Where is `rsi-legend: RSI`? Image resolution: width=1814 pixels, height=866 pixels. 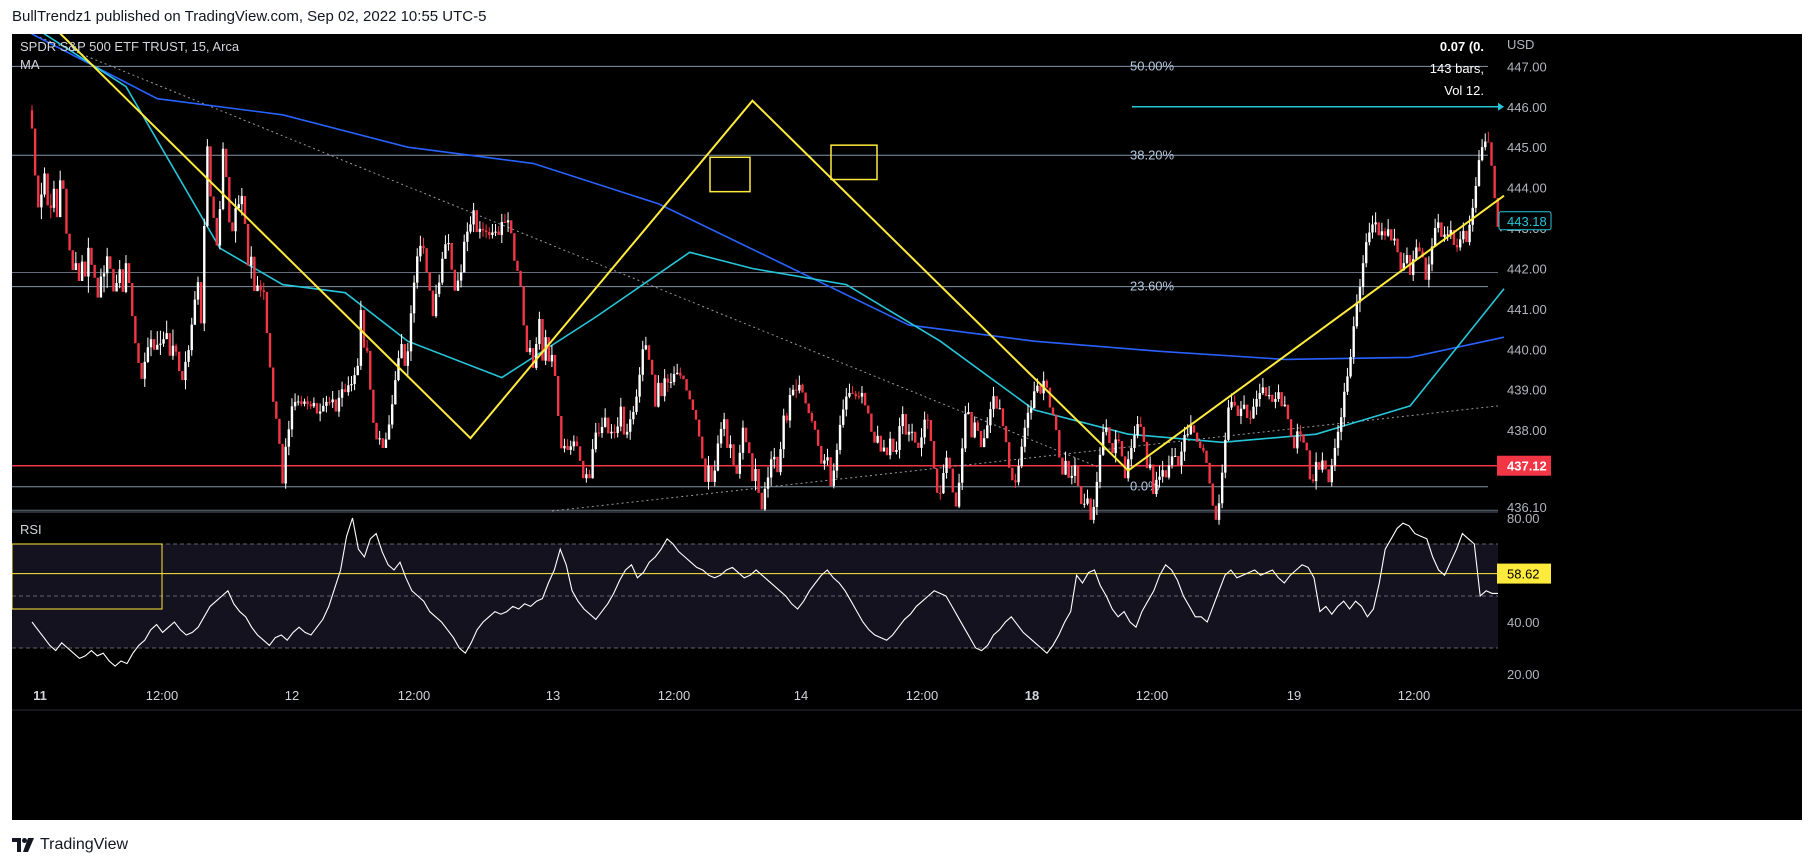
rsi-legend: RSI is located at coordinates (31, 529).